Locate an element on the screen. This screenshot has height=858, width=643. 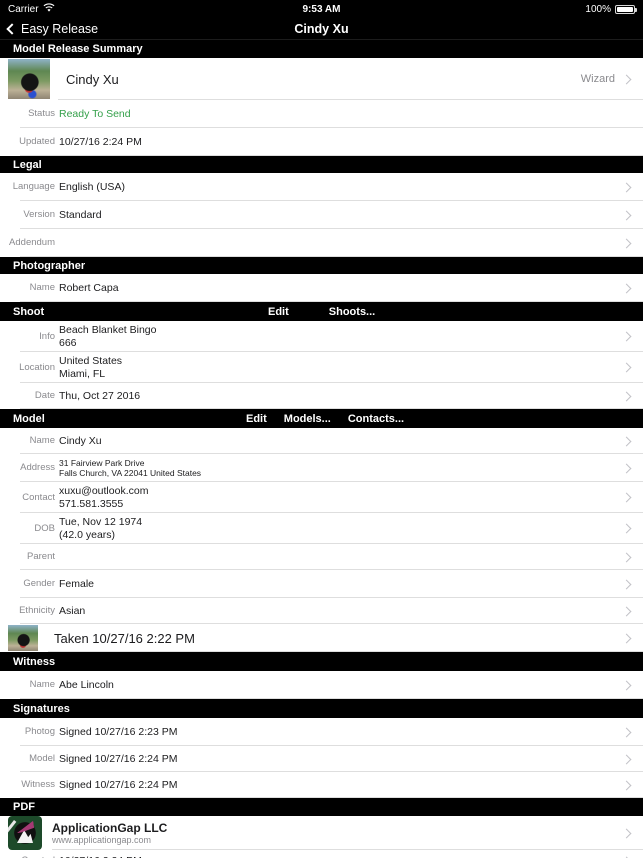
nav-bar: Easy Release Cindy Xu is located at coordinates (321, 29).